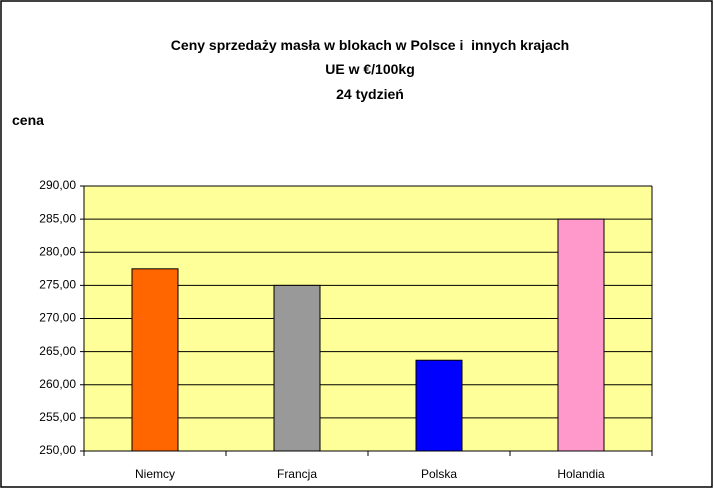 The image size is (714, 488). Describe the element at coordinates (57, 218) in the screenshot. I see `y-tick-label: 285,00` at that location.